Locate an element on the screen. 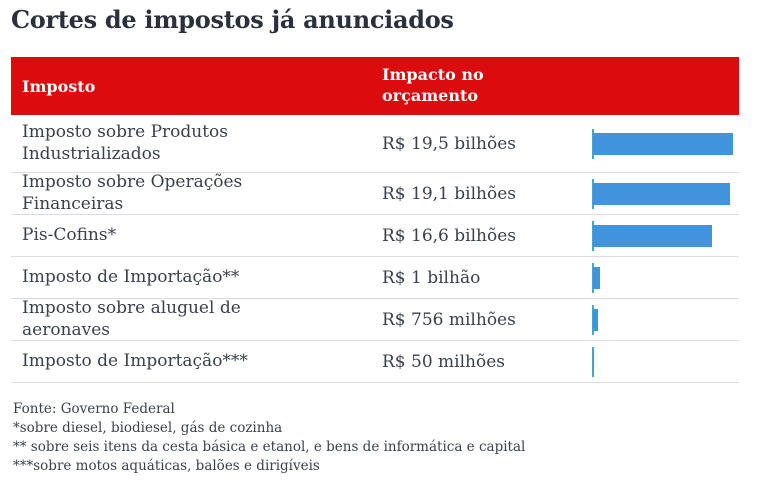  tax-name-cell: Pis-Cofins* is located at coordinates (69, 234).